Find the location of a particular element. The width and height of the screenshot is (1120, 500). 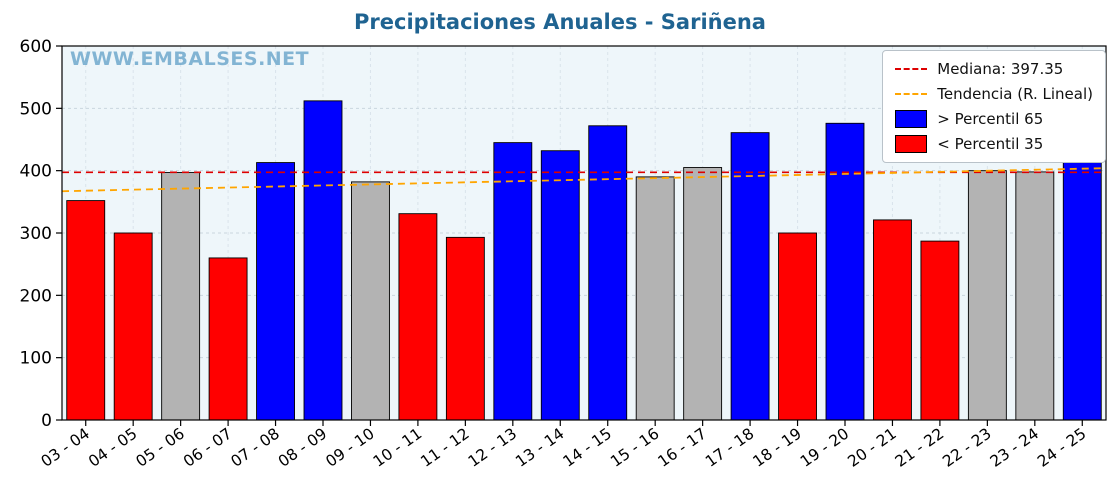

legend-label-mediana: Mediana: 397.35 is located at coordinates (1000, 69).